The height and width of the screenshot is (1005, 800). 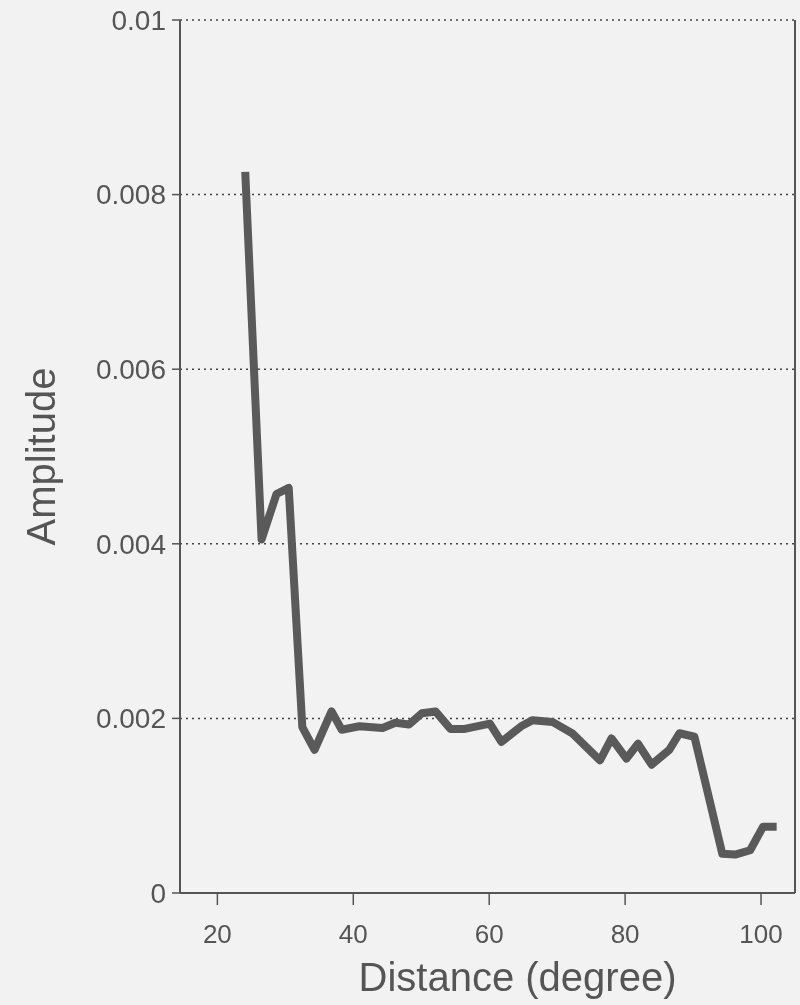 I want to click on x-tick-label: 100, so click(x=761, y=934).